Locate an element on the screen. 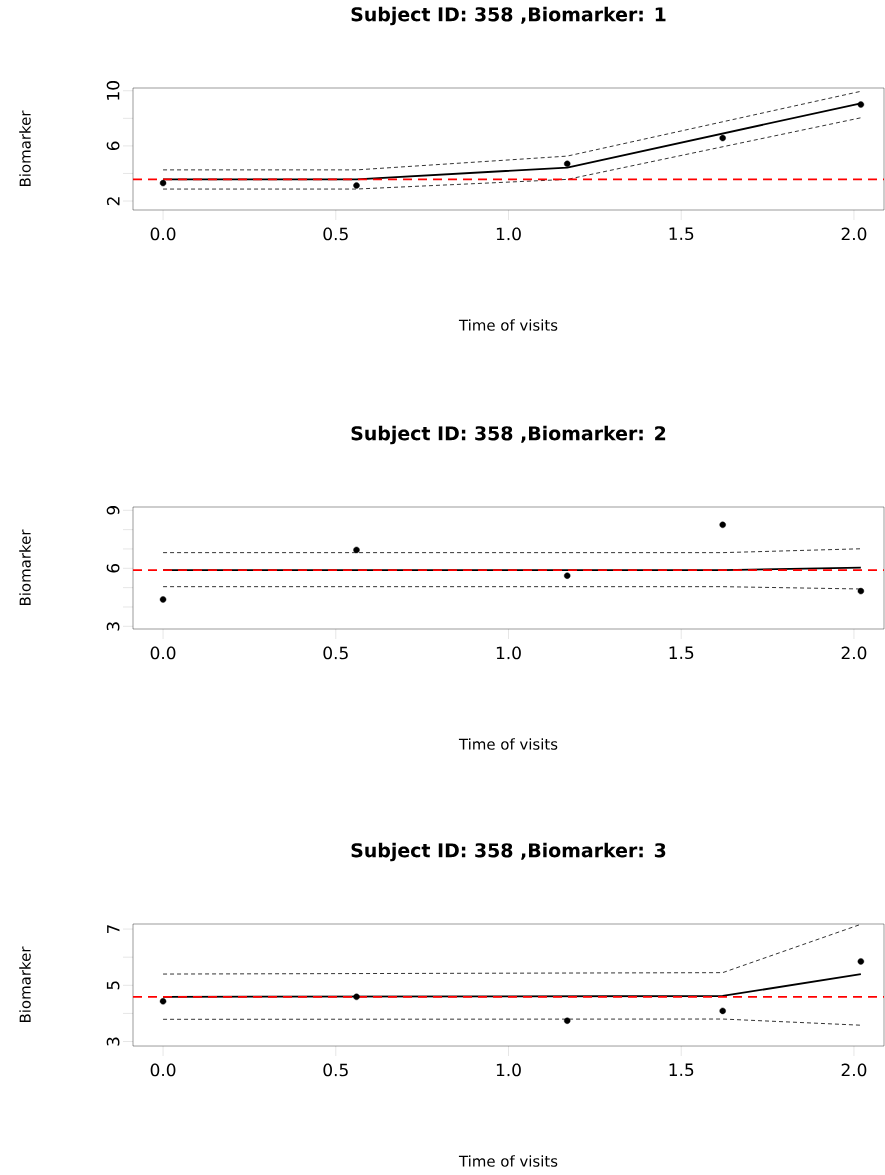  chart-title: Subject ID: 358 ,Biomarker: 3 is located at coordinates (508, 852).